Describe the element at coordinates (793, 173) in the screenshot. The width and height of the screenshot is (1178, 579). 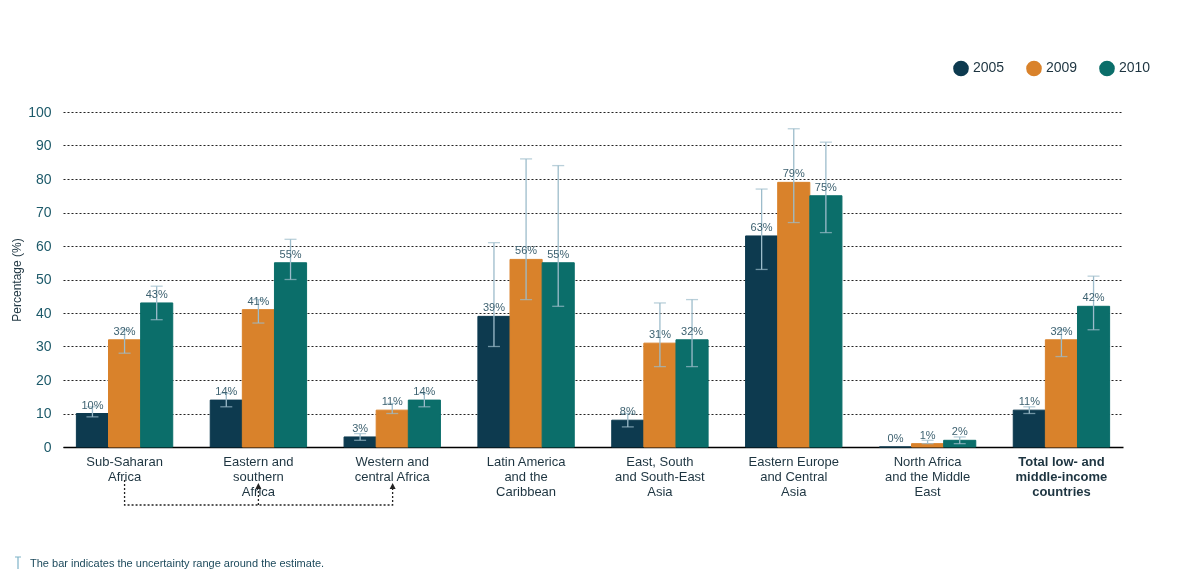
I see `data-label: 79%` at that location.